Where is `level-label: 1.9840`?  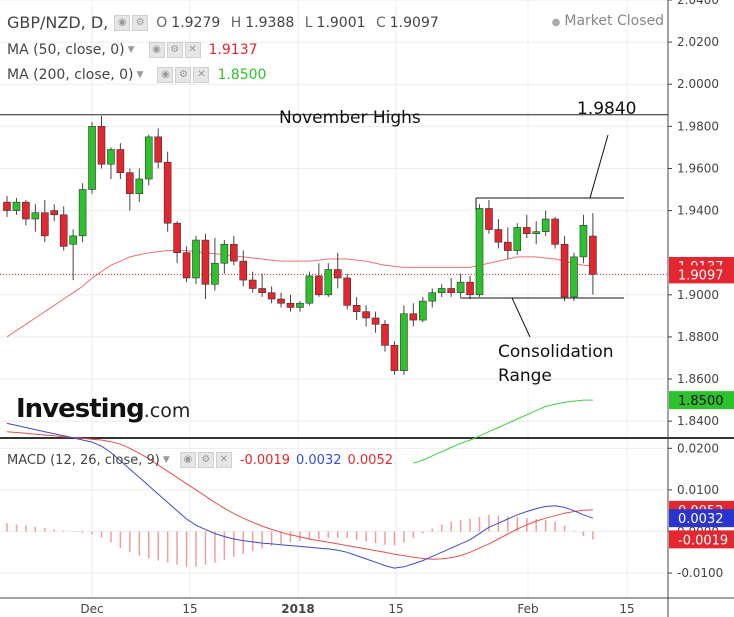
level-label: 1.9840 is located at coordinates (607, 109).